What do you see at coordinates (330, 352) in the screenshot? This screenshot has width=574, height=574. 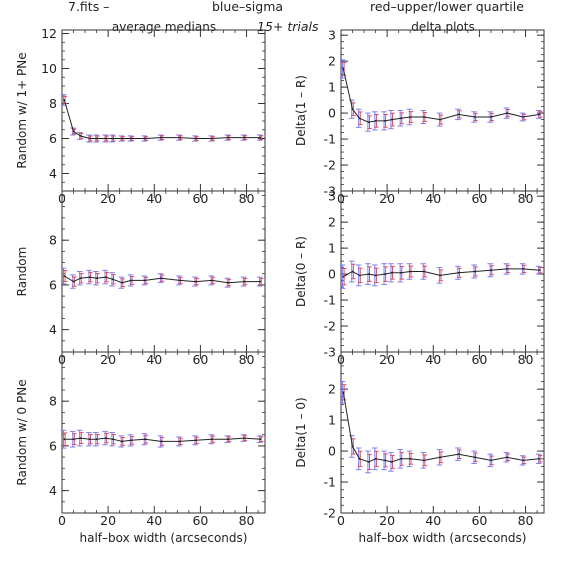 I see `y-tick-label: -3` at bounding box center [330, 352].